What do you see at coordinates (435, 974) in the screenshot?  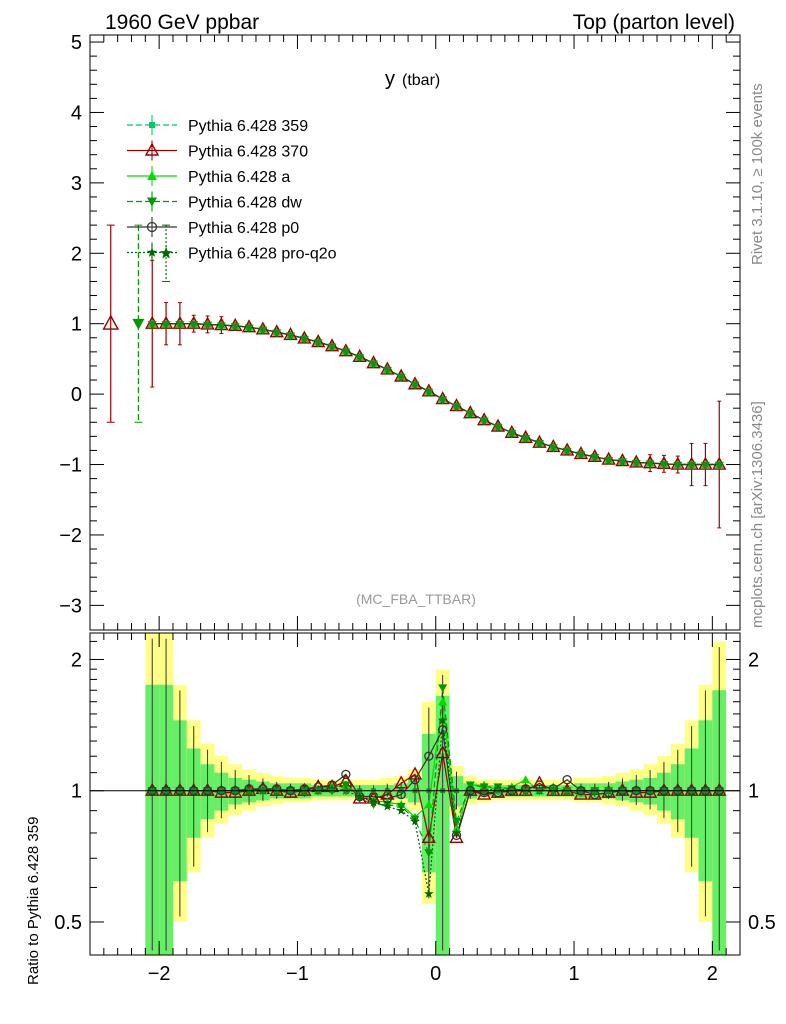 I see `xtick-label: 0` at bounding box center [435, 974].